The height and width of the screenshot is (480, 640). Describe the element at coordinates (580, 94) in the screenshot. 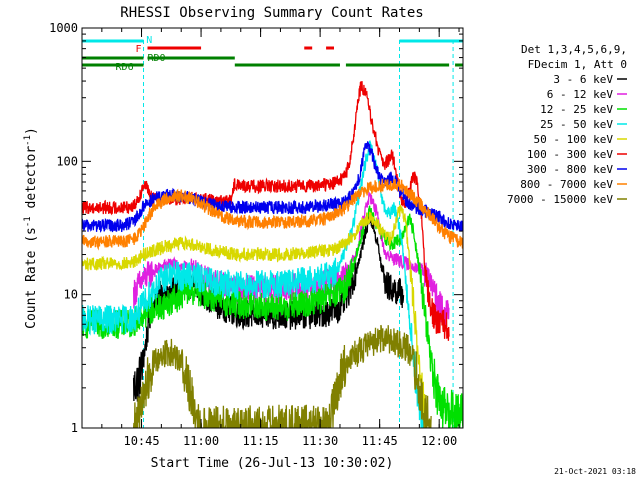

I see `legend-entry-label: 6 - 12 keV` at that location.